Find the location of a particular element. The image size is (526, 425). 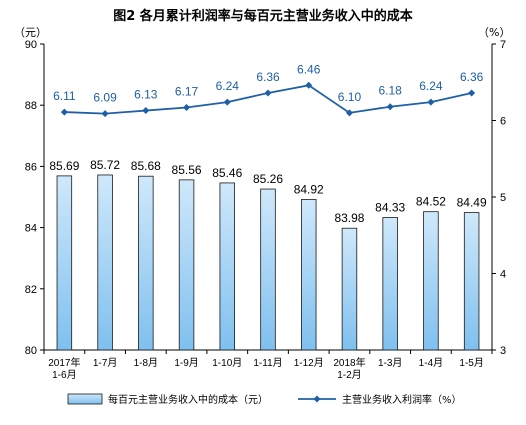

category-label: 1-8月 is located at coordinates (146, 363).